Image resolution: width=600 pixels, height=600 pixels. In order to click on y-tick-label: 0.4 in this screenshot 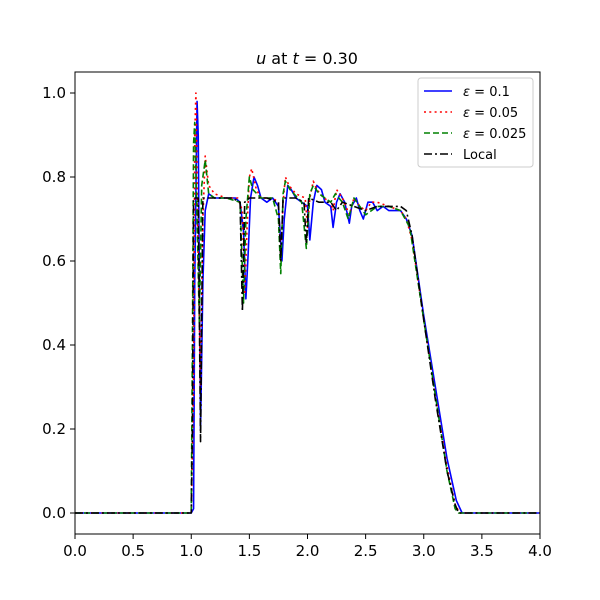, I will do `click(54, 345)`.